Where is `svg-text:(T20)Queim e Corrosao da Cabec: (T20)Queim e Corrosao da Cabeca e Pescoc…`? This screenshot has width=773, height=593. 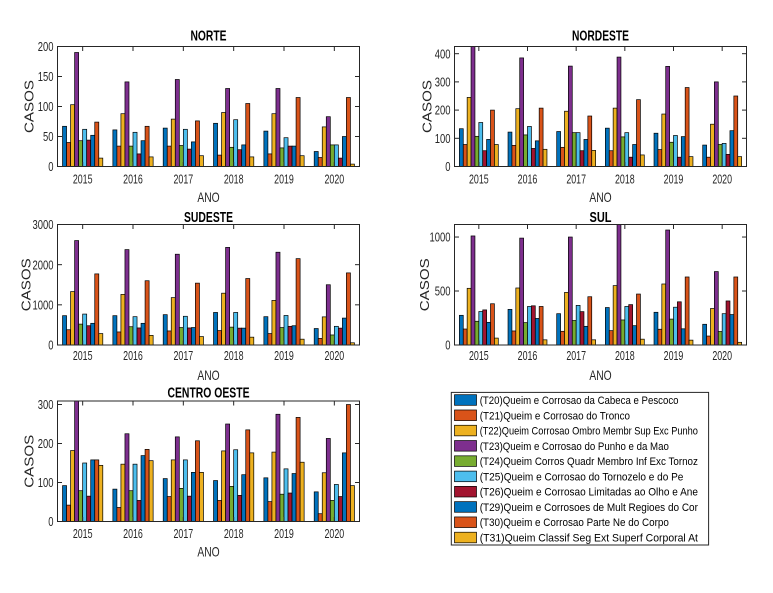 svg-text:(T20)Queim e Corrosao da Cabec: (T20)Queim e Corrosao da Cabeca e Pescoc… is located at coordinates (579, 401).